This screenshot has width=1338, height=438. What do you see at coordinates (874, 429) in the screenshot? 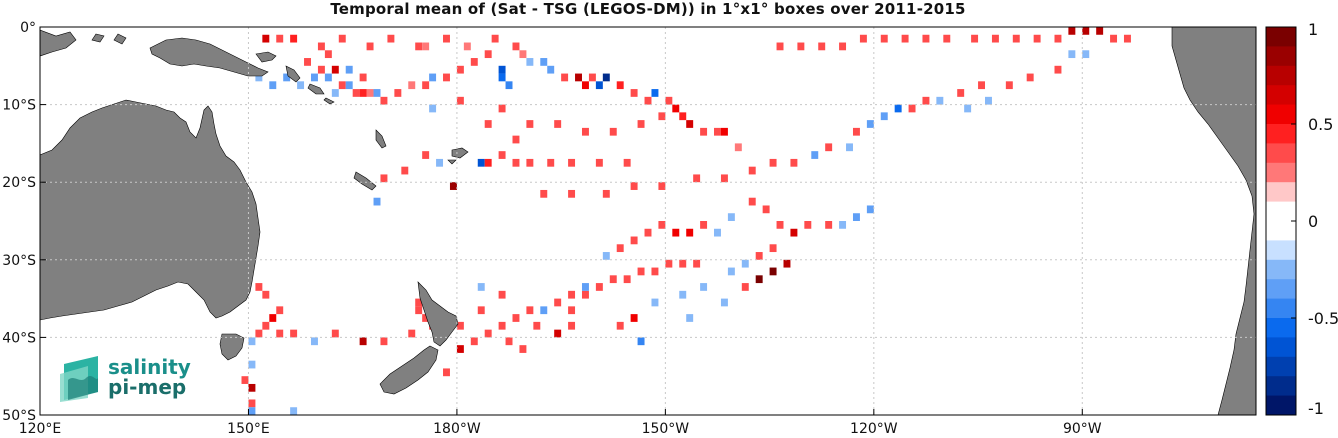
I see `x-tick-label: 120°W` at bounding box center [874, 429].